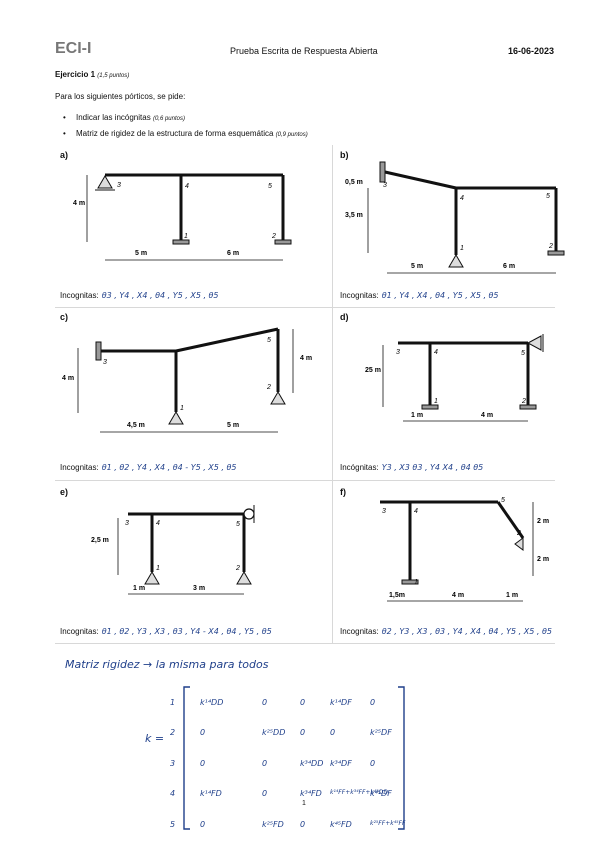 This screenshot has height=848, width=599. I want to click on node-label: 1, so click(186, 236).